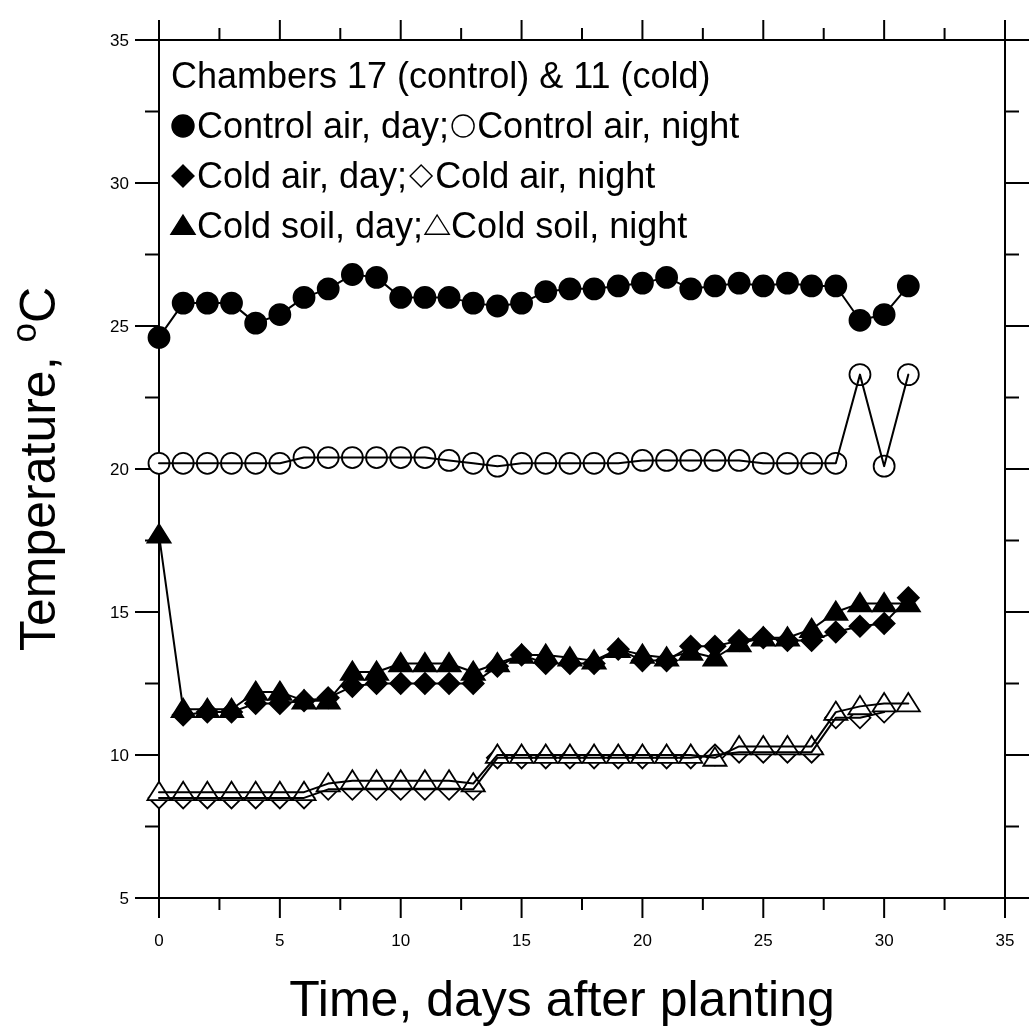 The height and width of the screenshot is (1036, 1029). I want to click on y-tick-label: 20, so click(119, 469).